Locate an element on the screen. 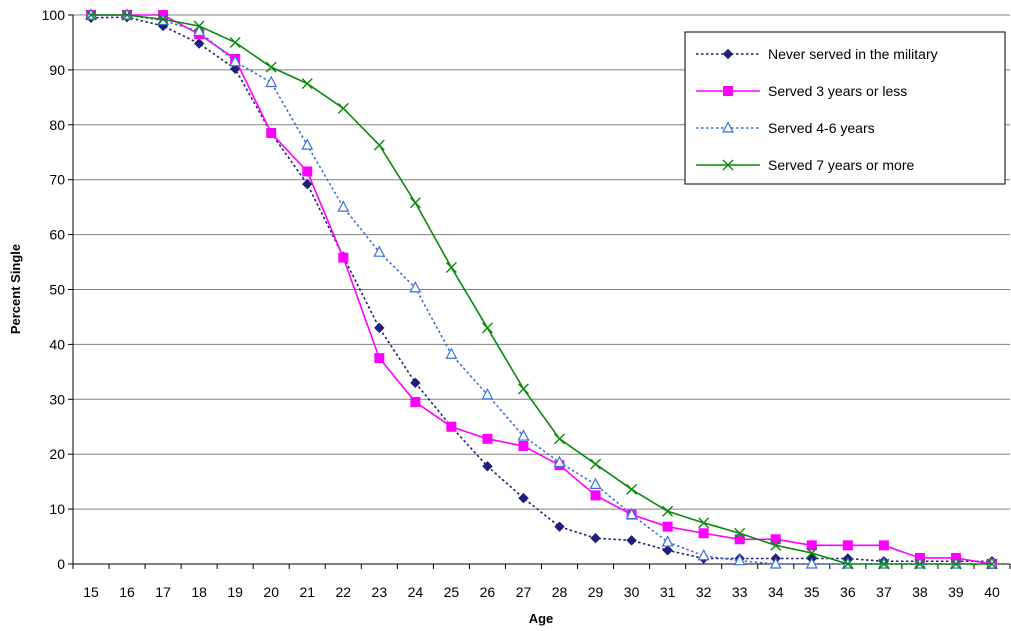 This screenshot has height=631, width=1011. legend-label: Served 3 years or less is located at coordinates (837, 91).